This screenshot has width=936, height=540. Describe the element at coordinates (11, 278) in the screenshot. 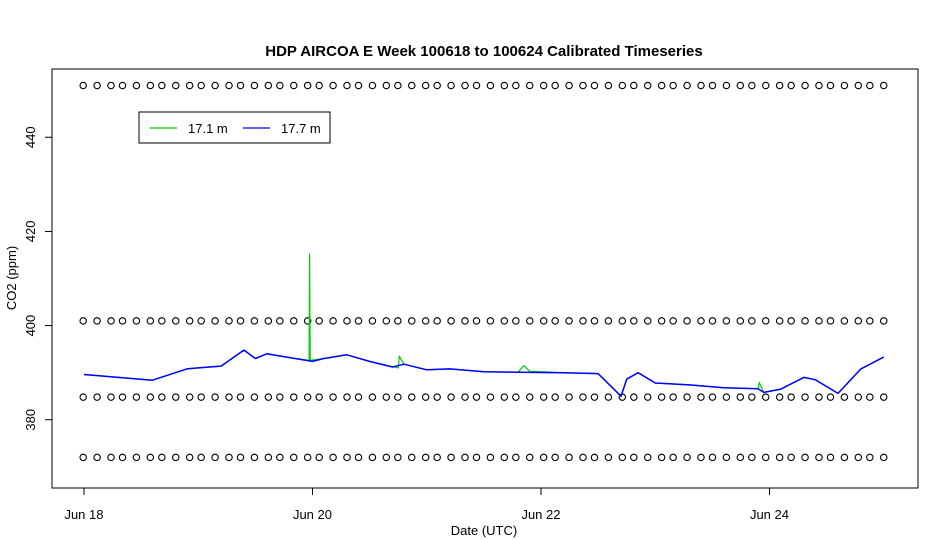

I see `y-axis-title: CO2 (ppm)` at that location.